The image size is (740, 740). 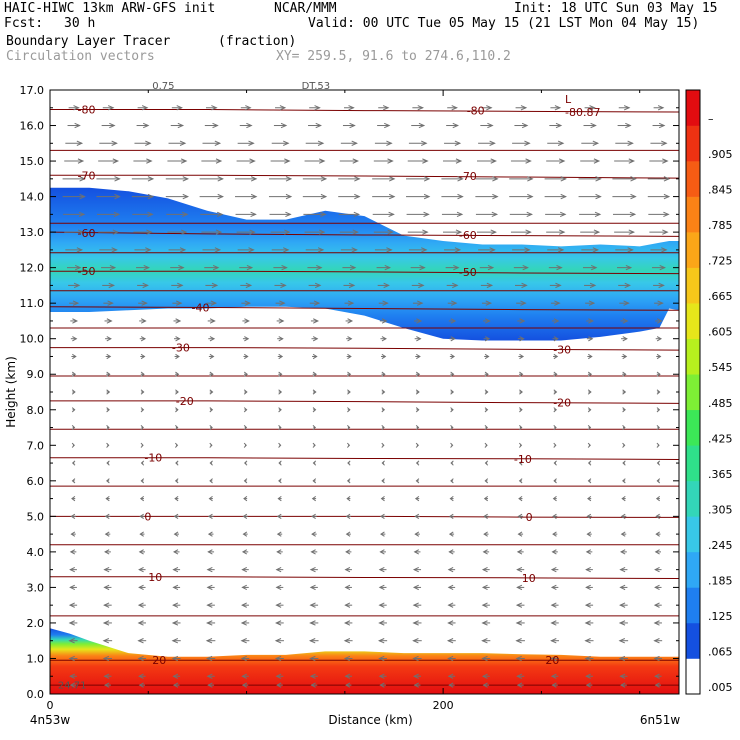 What do you see at coordinates (364, 661) in the screenshot?
I see `boundary-layer-fill` at bounding box center [364, 661].